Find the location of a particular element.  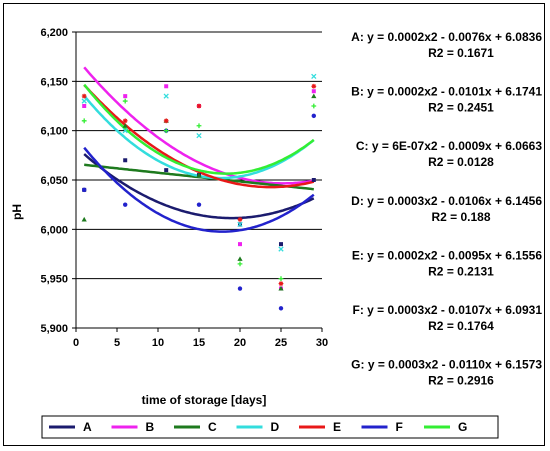

legend-label-a: A is located at coordinates (87, 427).